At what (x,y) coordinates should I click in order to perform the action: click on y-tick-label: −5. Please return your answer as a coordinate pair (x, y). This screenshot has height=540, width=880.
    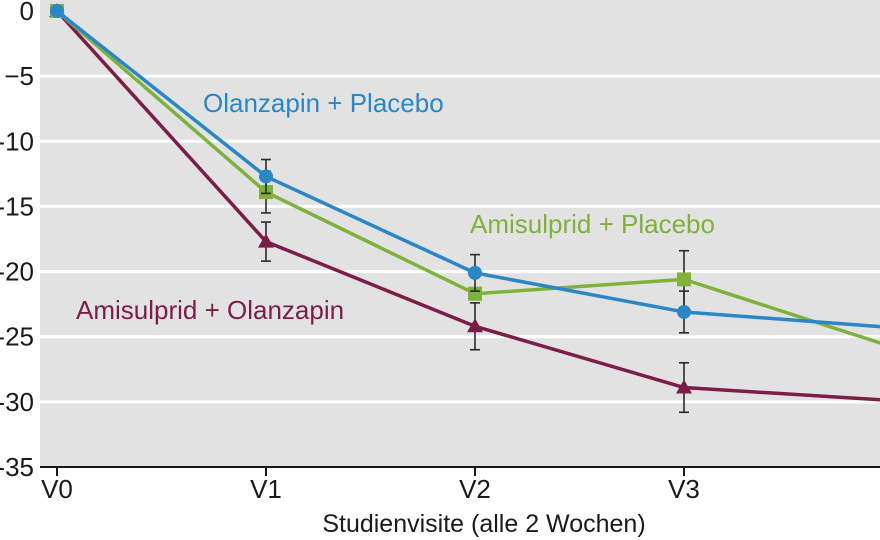
    Looking at the image, I should click on (19, 76).